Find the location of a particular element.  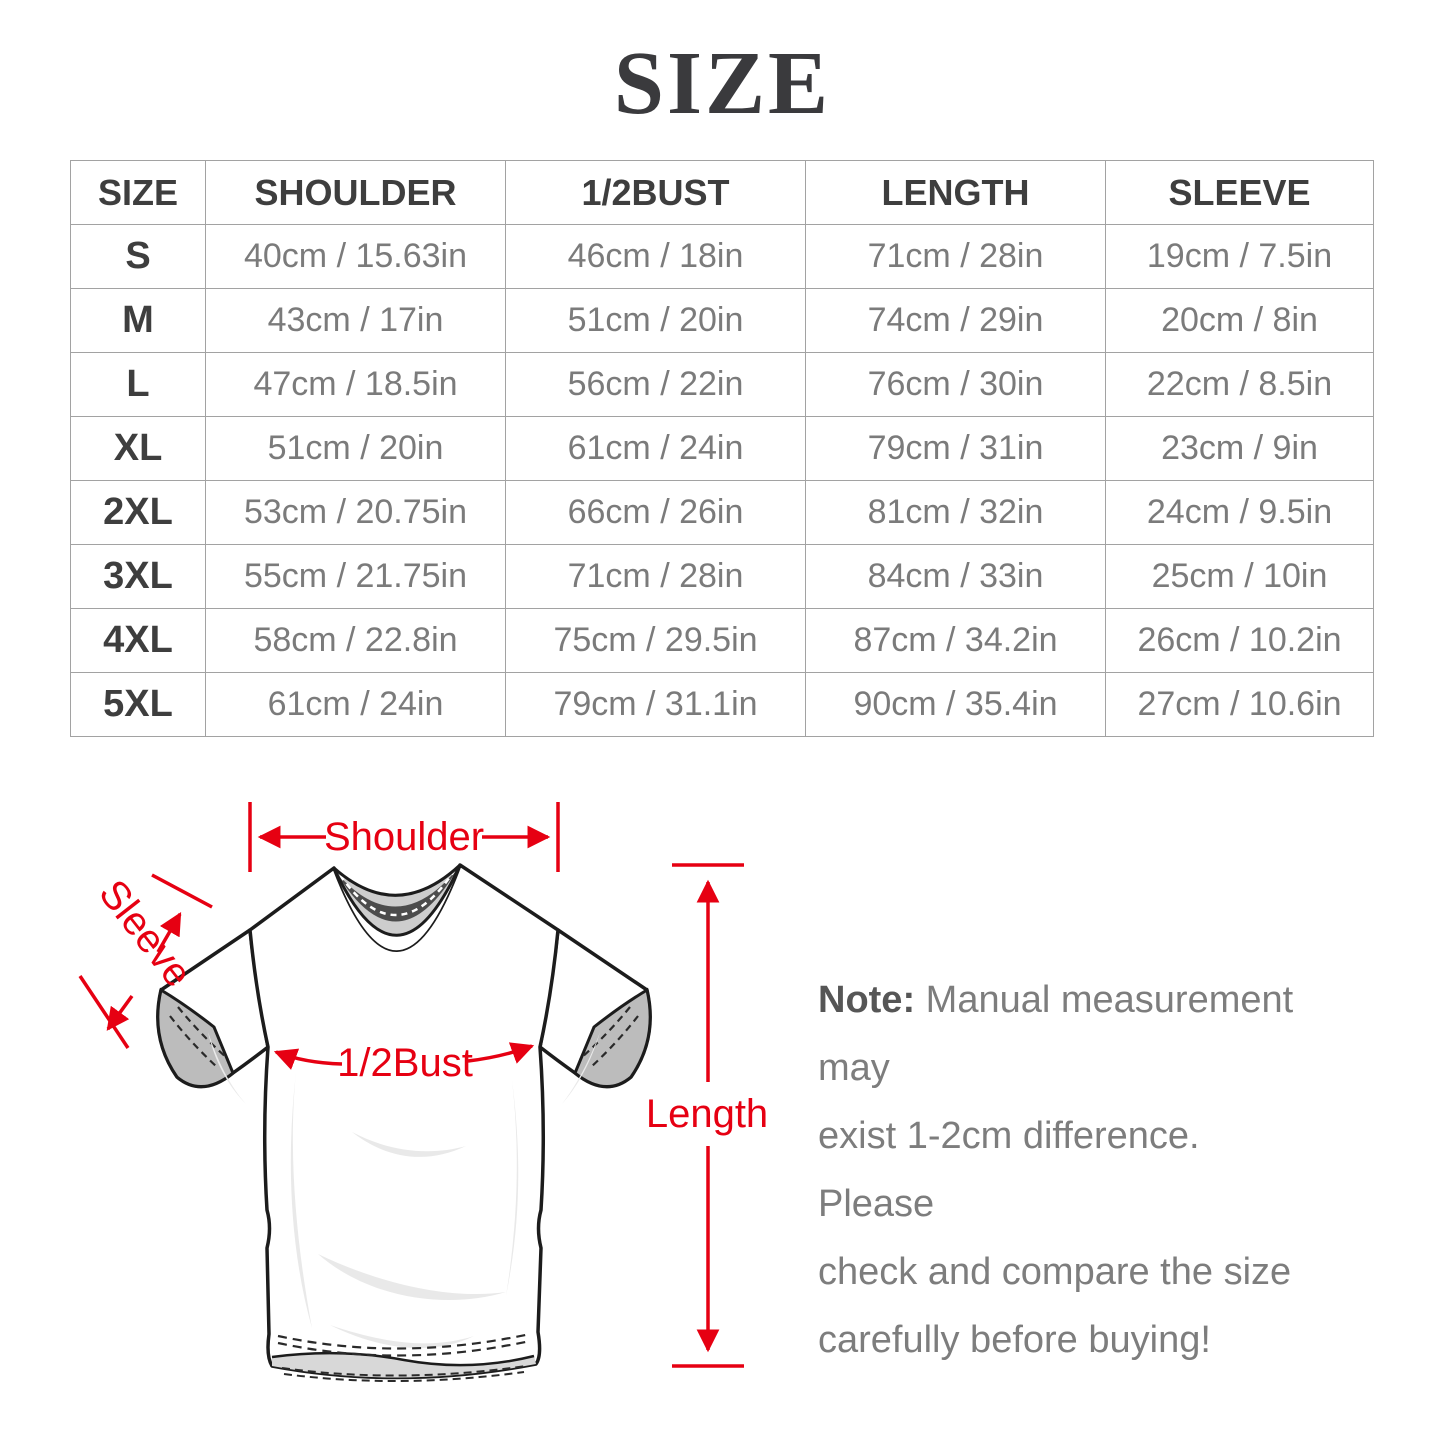

length-label: Length is located at coordinates (707, 1114).